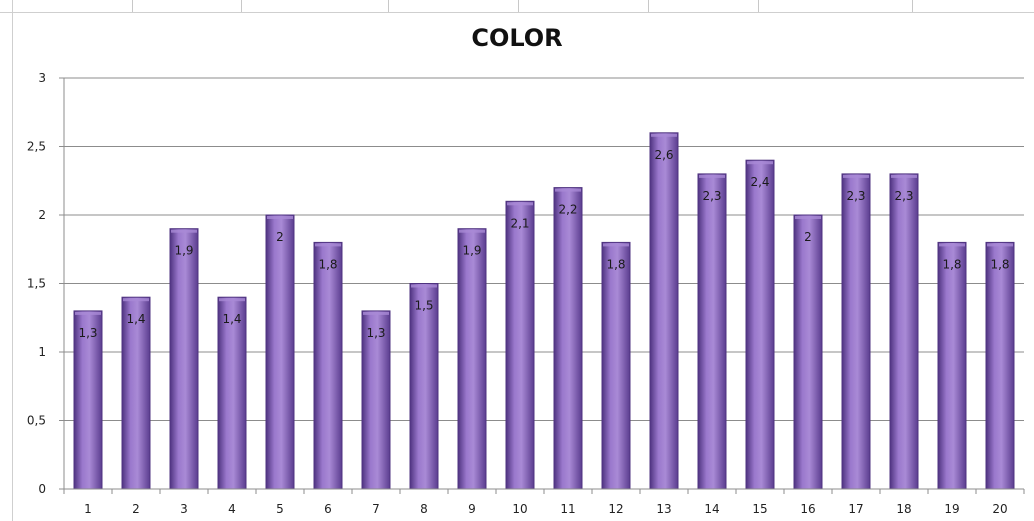 The width and height of the screenshot is (1034, 521). Describe the element at coordinates (36, 147) in the screenshot. I see `y-tick-label: 2,5` at that location.